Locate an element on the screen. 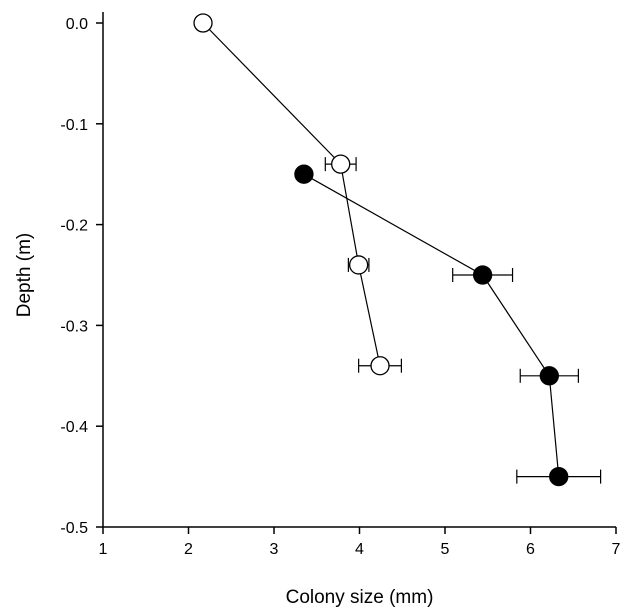 The image size is (624, 610). x-tick-label: 2 is located at coordinates (188, 549).